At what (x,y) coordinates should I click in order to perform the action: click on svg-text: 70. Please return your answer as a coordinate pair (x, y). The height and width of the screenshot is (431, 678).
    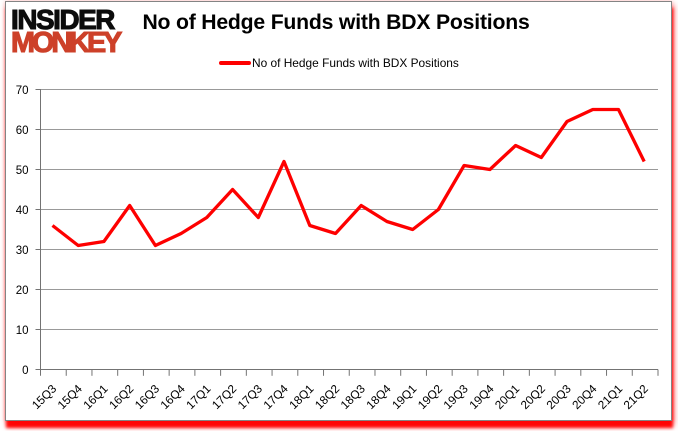
    Looking at the image, I should click on (22, 91).